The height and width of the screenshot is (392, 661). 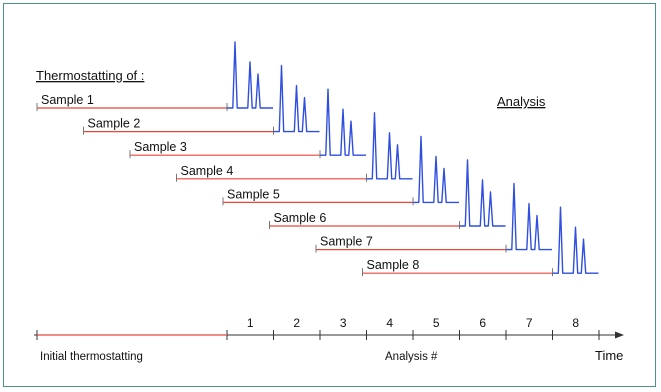 I want to click on sample-label: Sample 7, so click(x=346, y=242).